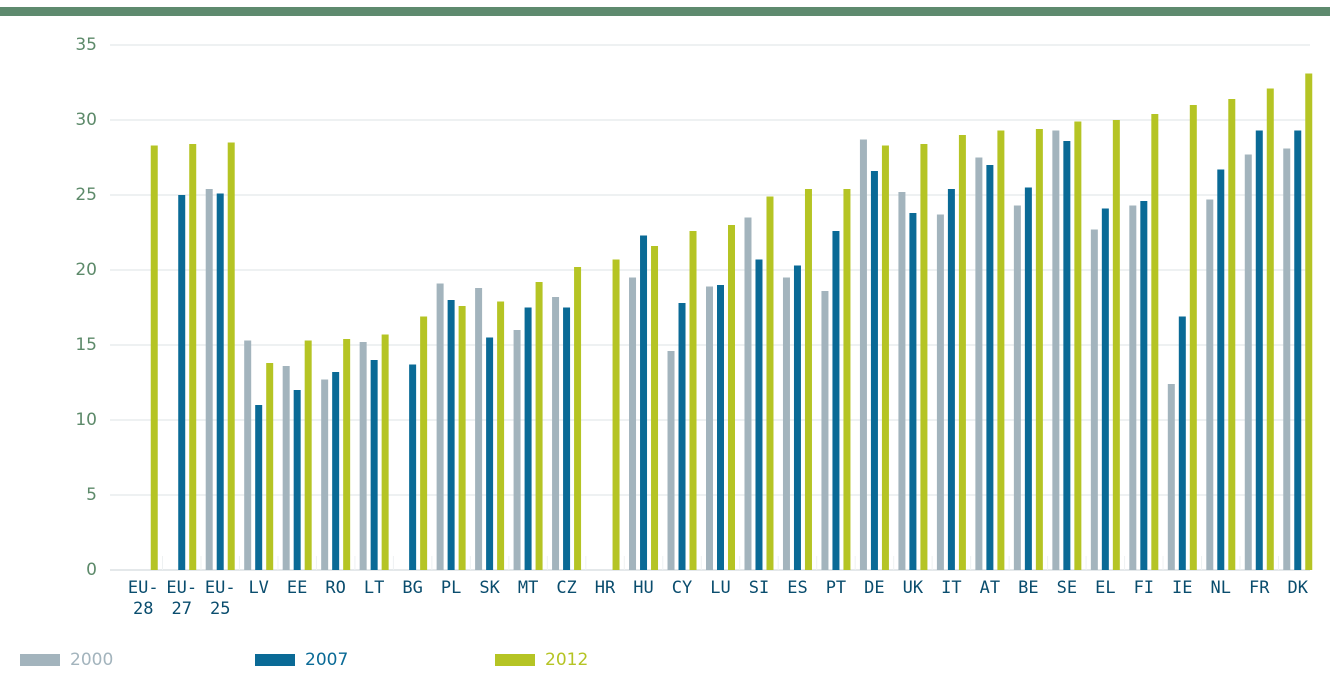  Describe the element at coordinates (797, 588) in the screenshot. I see `x-tick-label: ES` at that location.